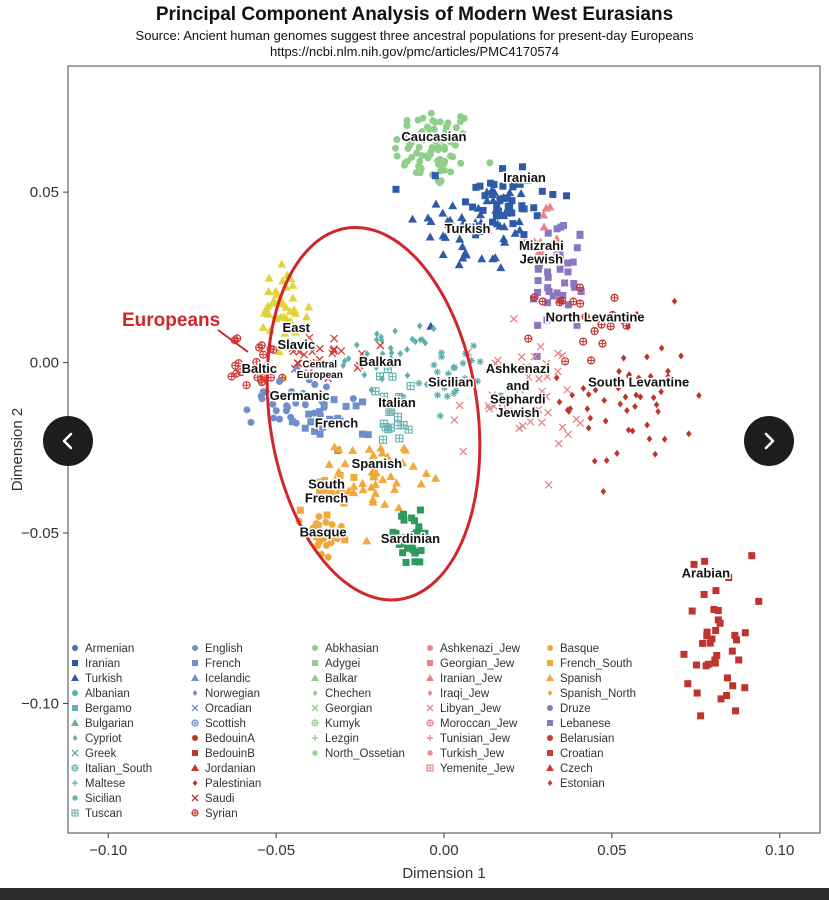  Describe the element at coordinates (17, 449) in the screenshot. I see `y-axis-label: Dimension 2` at that location.